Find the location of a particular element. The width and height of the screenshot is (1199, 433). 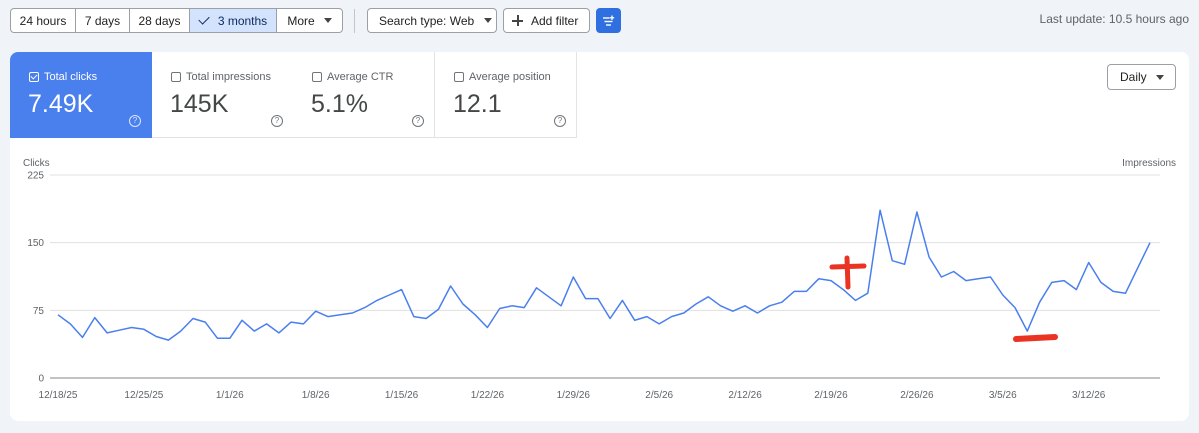

metric-tile-total-clicks: Total clicks 7.49K ? is located at coordinates (81, 95).